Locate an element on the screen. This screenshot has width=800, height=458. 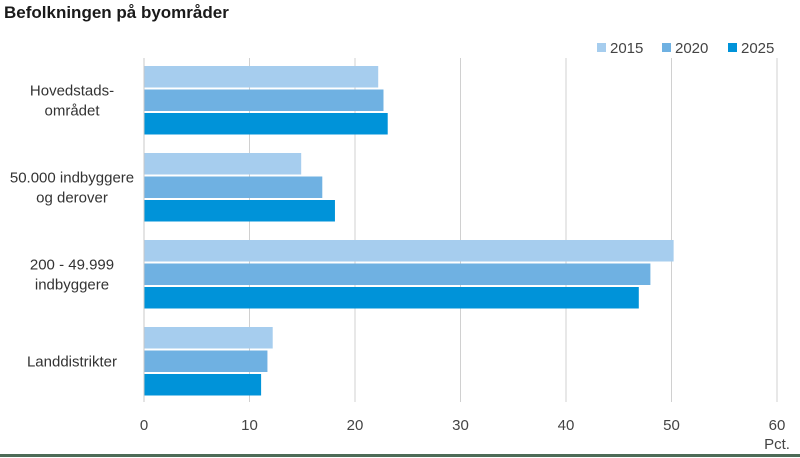
category-label-line: Hovedstads- is located at coordinates (72, 90).